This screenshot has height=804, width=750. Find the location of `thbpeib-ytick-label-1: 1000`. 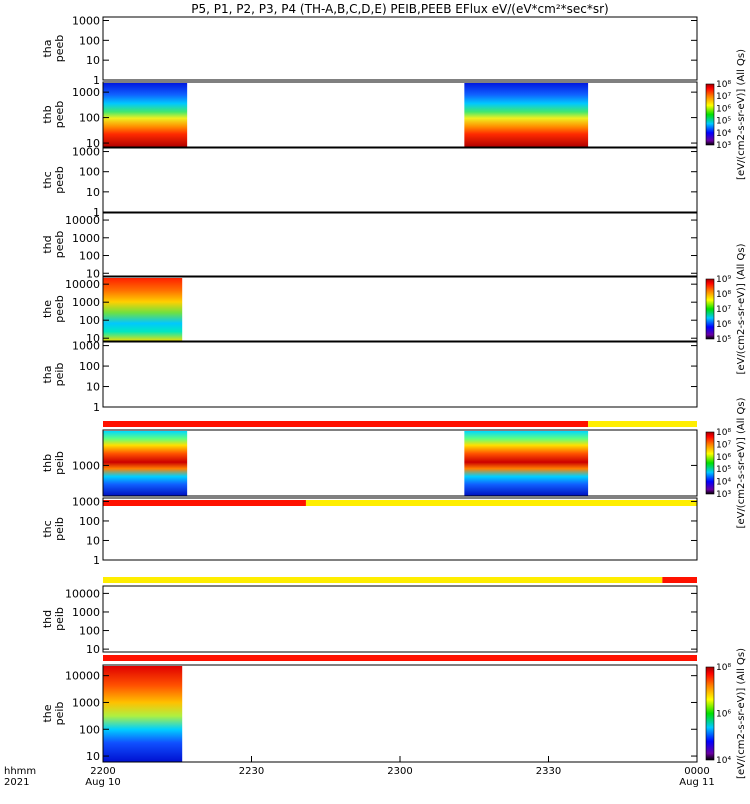

thbpeib-ytick-label-1: 1000 is located at coordinates (86, 465).